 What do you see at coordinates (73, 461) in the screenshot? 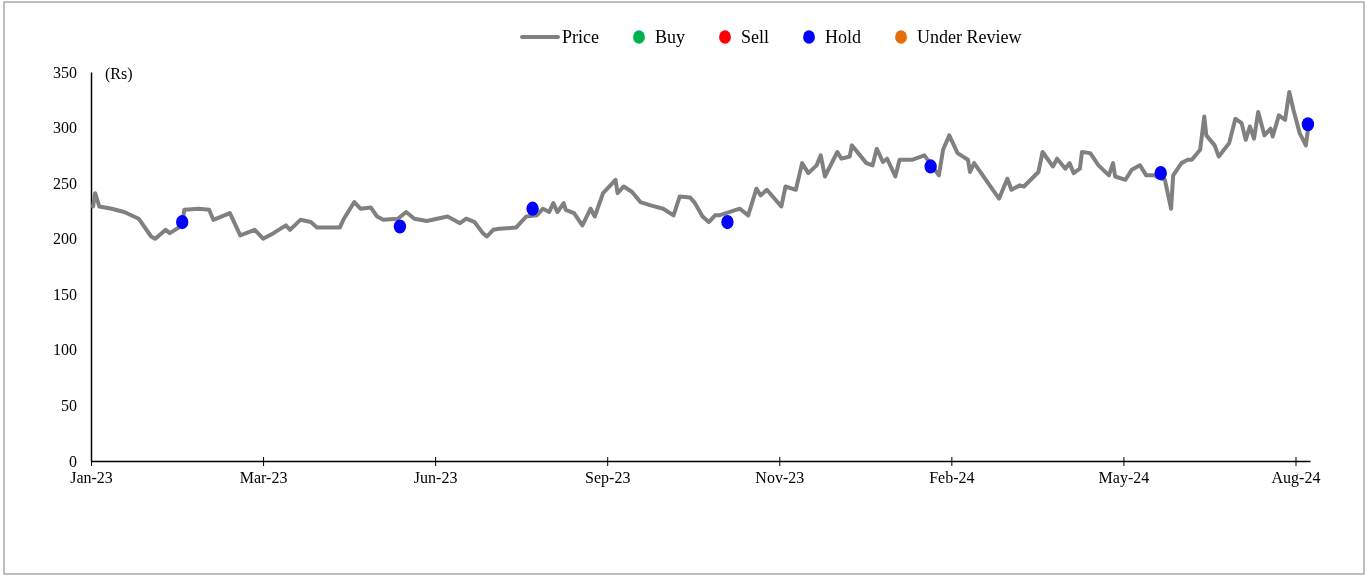
I see `y-tick-label: 0` at bounding box center [73, 461].